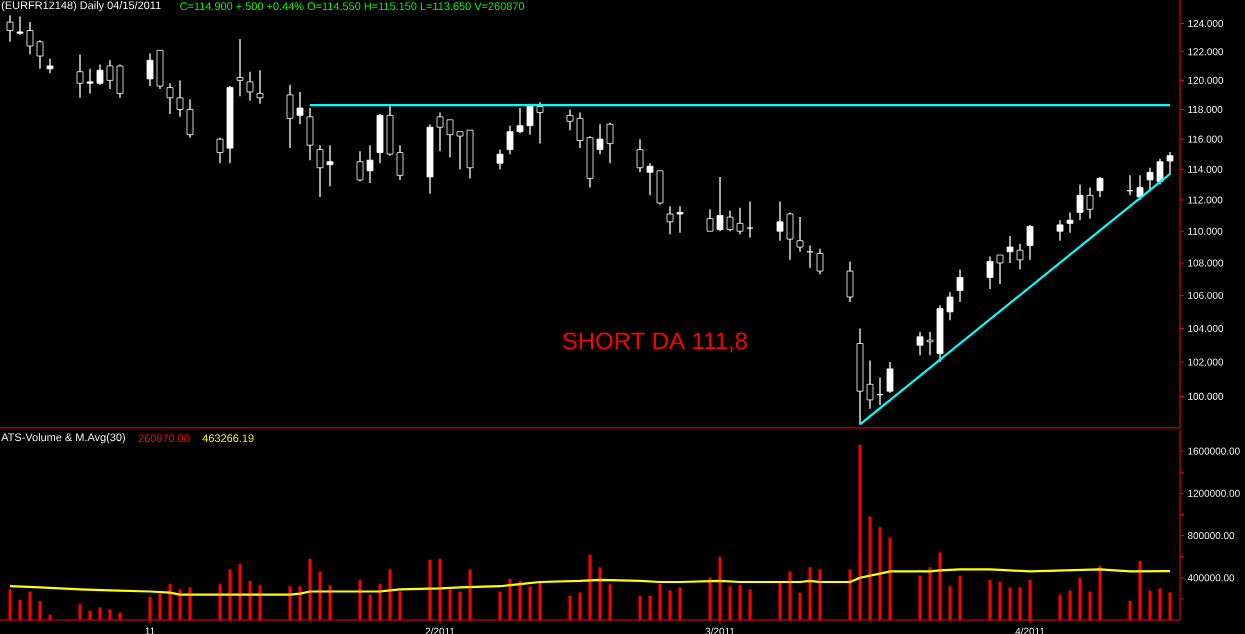 The width and height of the screenshot is (1245, 634). What do you see at coordinates (654, 342) in the screenshot?
I see `annotation: SHORT DA 111,8` at bounding box center [654, 342].